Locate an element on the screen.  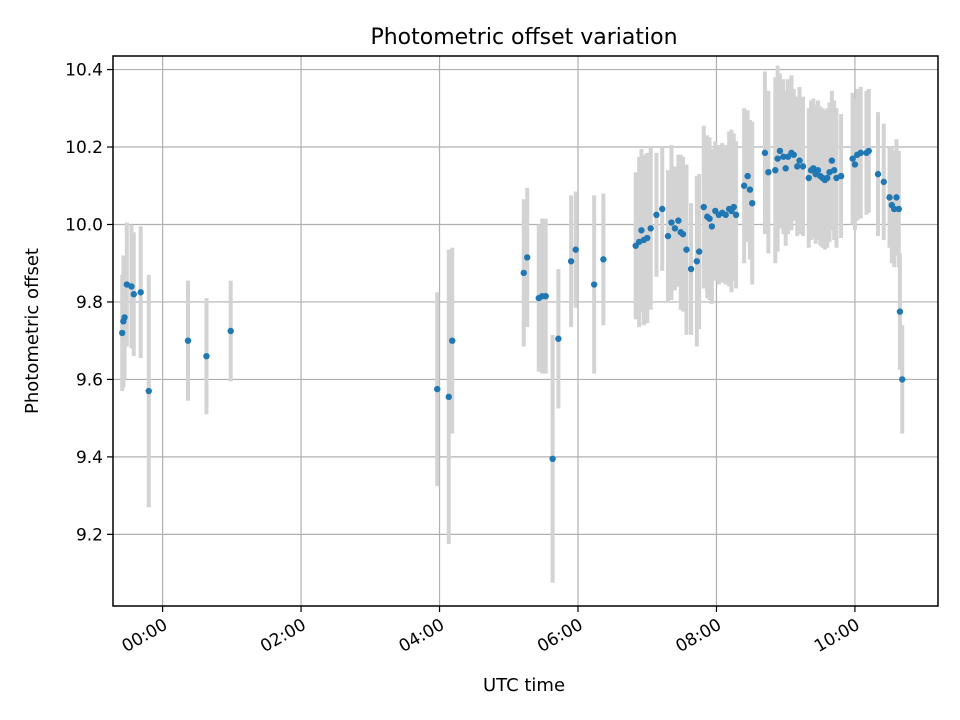
y-tick-label: 9.4 is located at coordinates (89, 458).